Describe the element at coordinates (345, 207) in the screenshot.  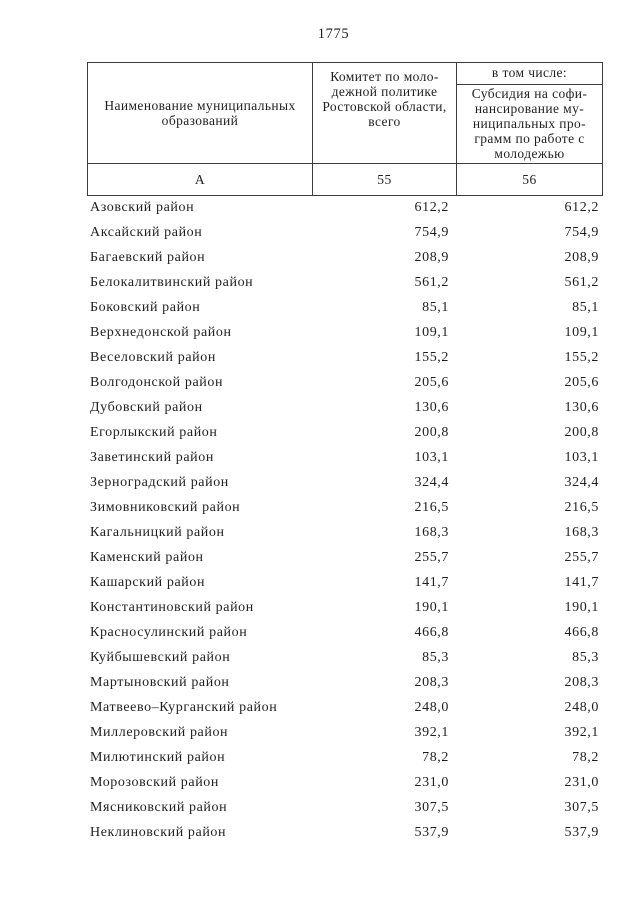
I see `table-row: Азовский район 612,2 612,2` at that location.